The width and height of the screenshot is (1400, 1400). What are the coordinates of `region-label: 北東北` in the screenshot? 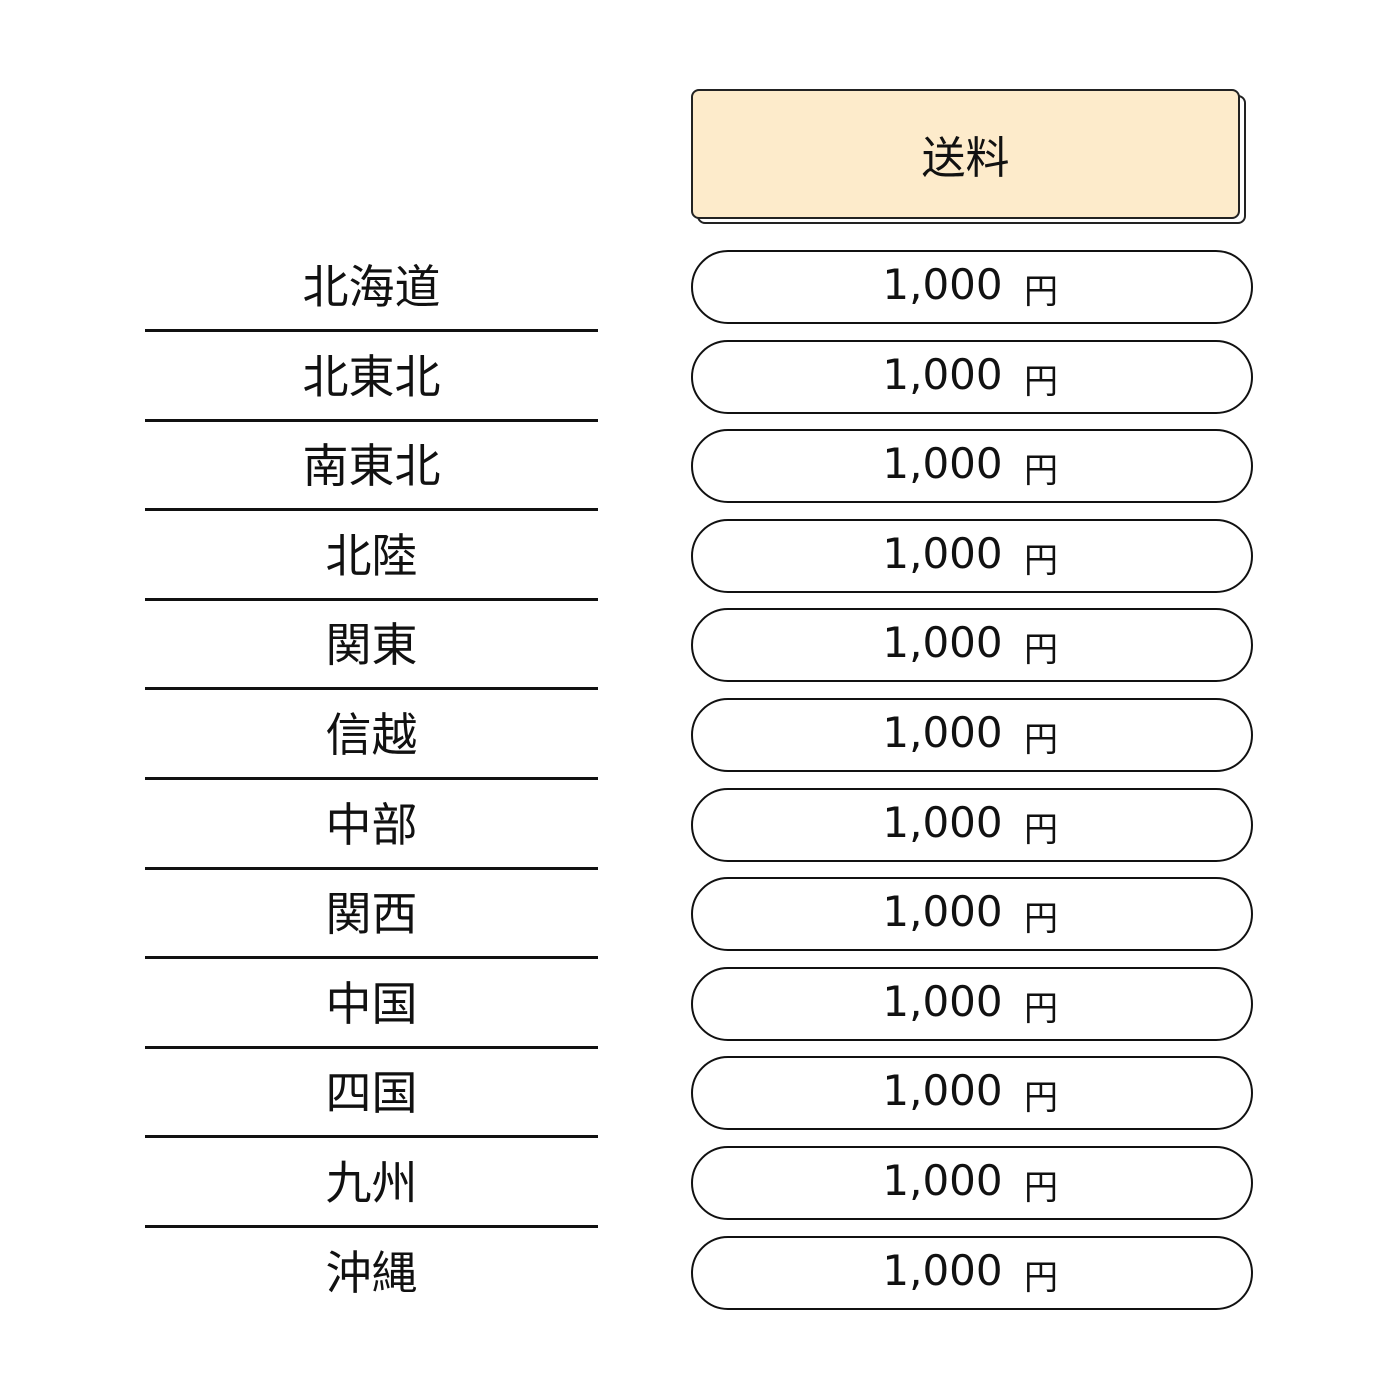 It's located at (371, 376).